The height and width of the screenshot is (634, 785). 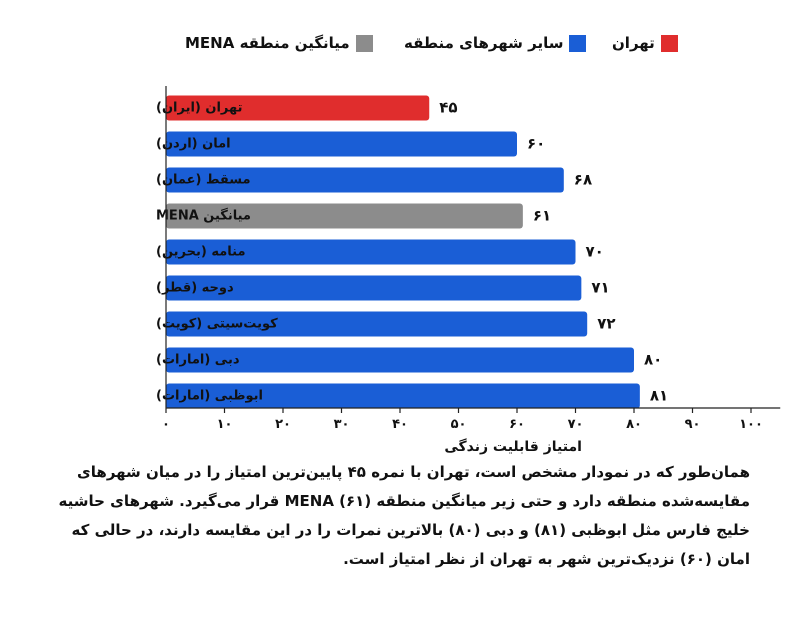 I want to click on legend-label-other-cities: سایر شهرهای منطقه, so click(x=484, y=43).